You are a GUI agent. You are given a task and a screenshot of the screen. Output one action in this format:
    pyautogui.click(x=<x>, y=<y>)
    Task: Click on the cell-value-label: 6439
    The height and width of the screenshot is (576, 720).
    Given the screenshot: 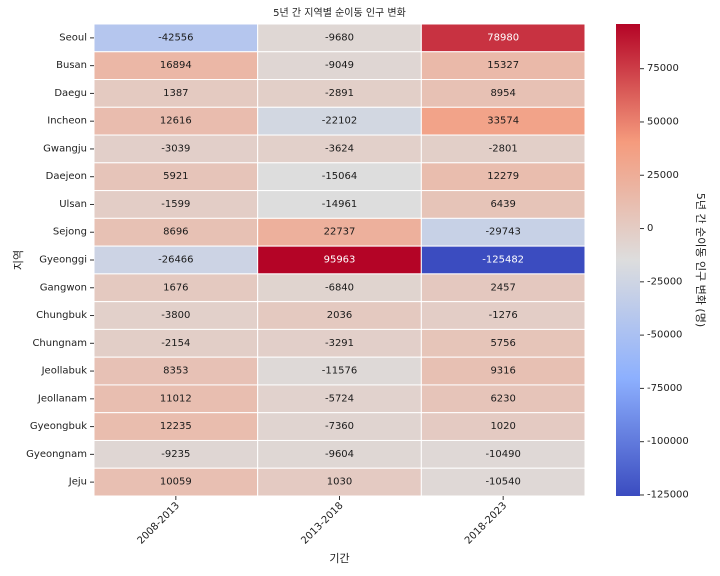 What is the action you would take?
    pyautogui.click(x=502, y=204)
    